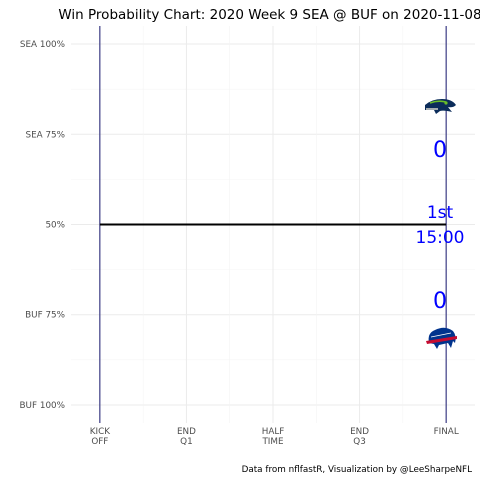 The image size is (480, 480). What do you see at coordinates (440, 301) in the screenshot?
I see `home-score: 0` at bounding box center [440, 301].